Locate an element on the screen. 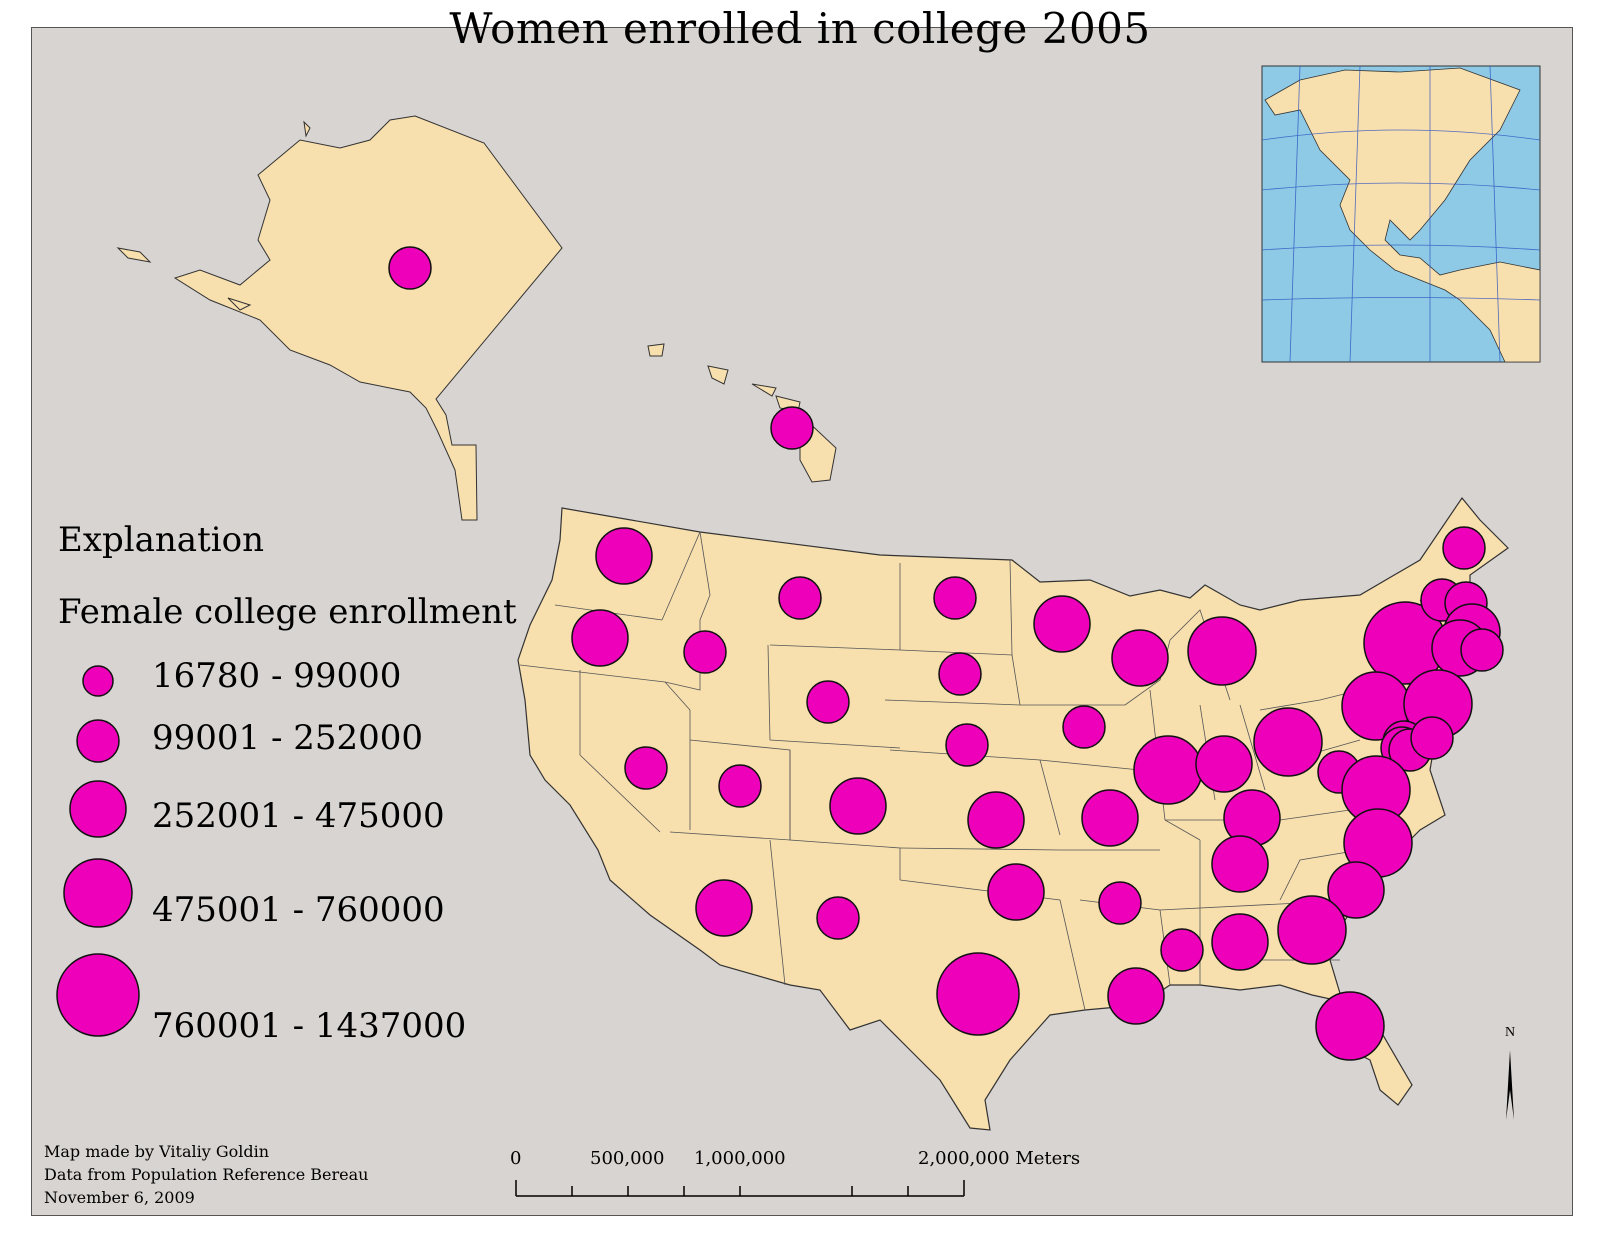 This screenshot has height=1236, width=1600. legend-label-3: 252001 - 475000 is located at coordinates (298, 816).